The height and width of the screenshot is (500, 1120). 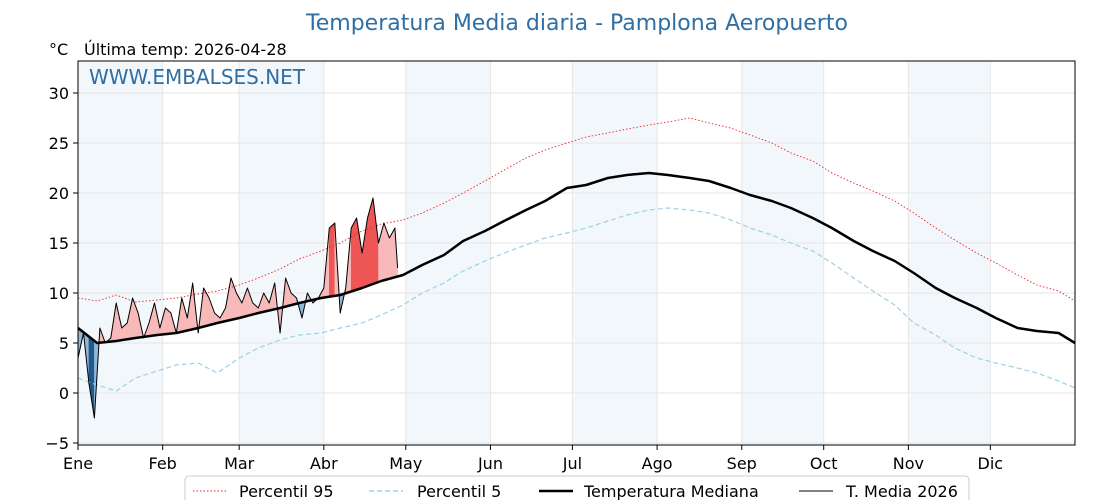 What do you see at coordinates (58, 49) in the screenshot?
I see `unit-label: °C` at bounding box center [58, 49].